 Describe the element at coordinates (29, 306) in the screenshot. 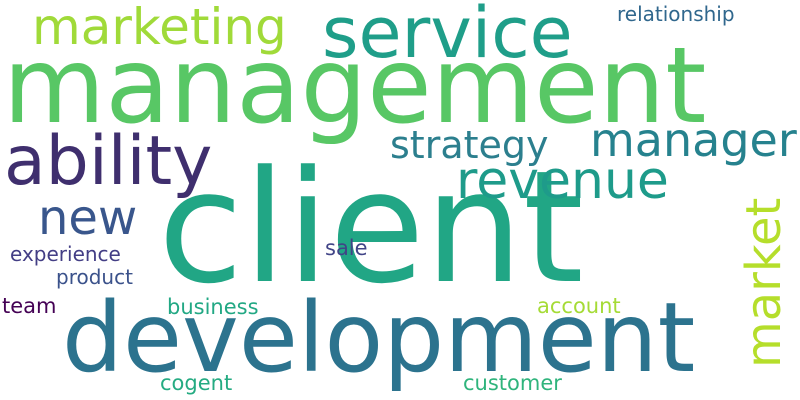

I see `word-team: team` at that location.